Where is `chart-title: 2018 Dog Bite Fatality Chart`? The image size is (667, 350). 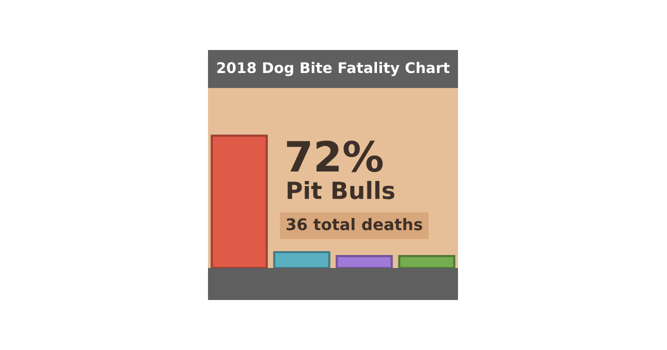 chart-title: 2018 Dog Bite Fatality Chart is located at coordinates (333, 69).